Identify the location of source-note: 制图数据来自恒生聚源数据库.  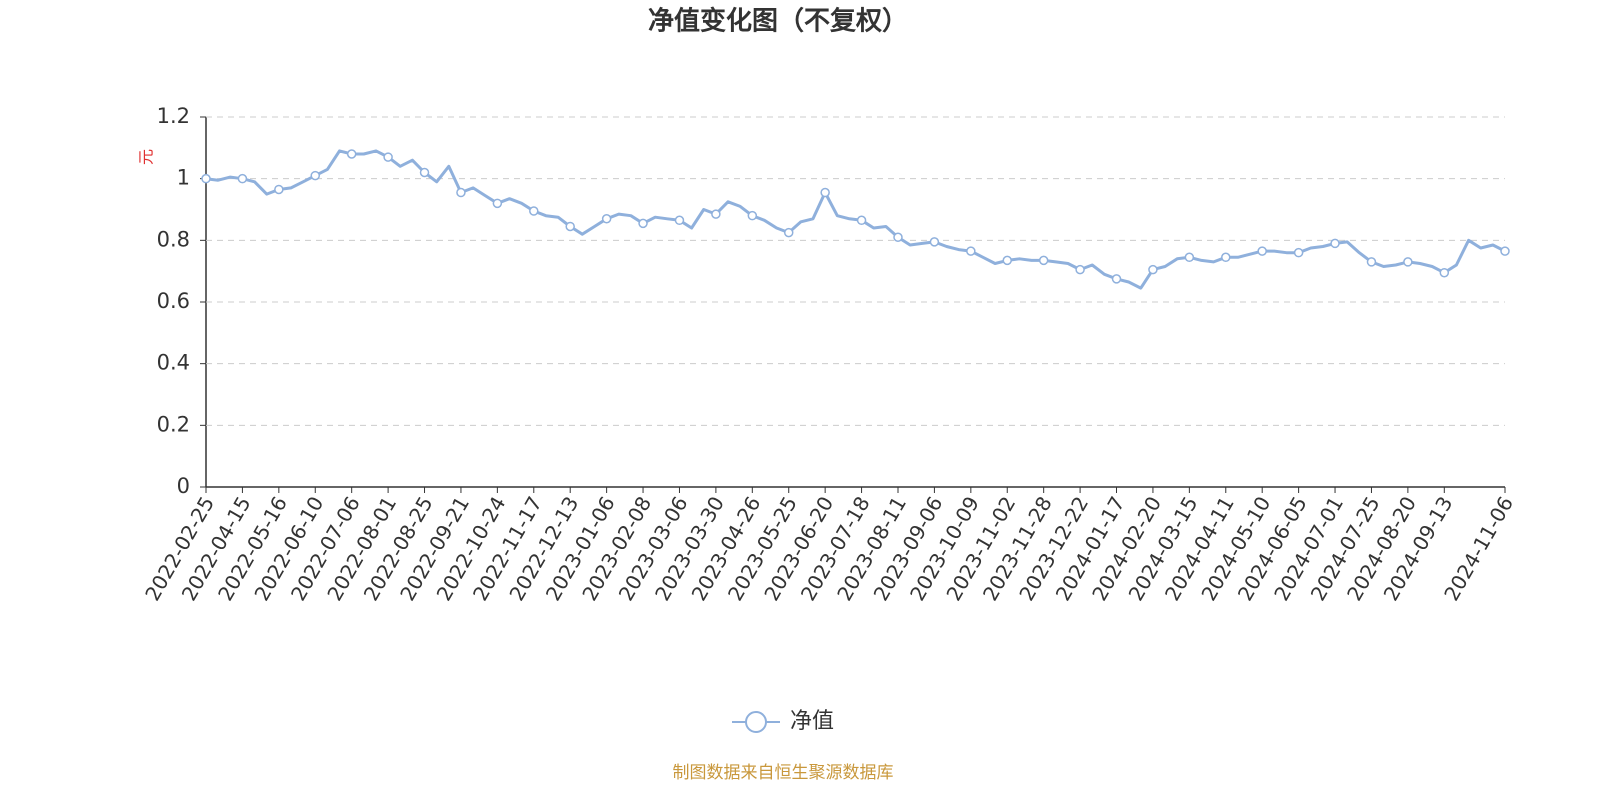
(783, 773).